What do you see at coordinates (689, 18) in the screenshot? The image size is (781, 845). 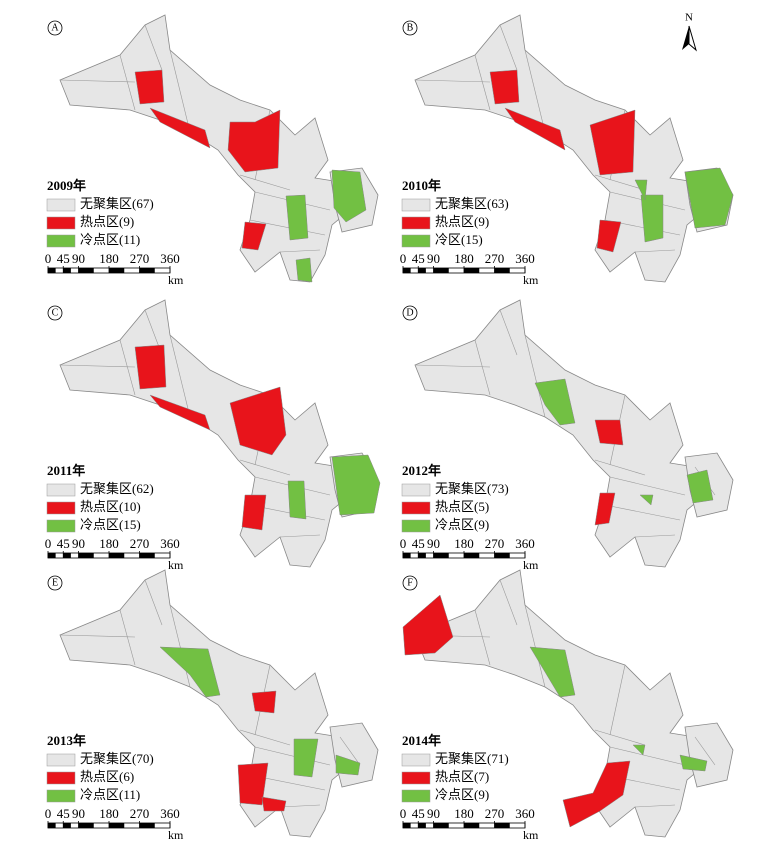 I see `north-label: N` at bounding box center [689, 18].